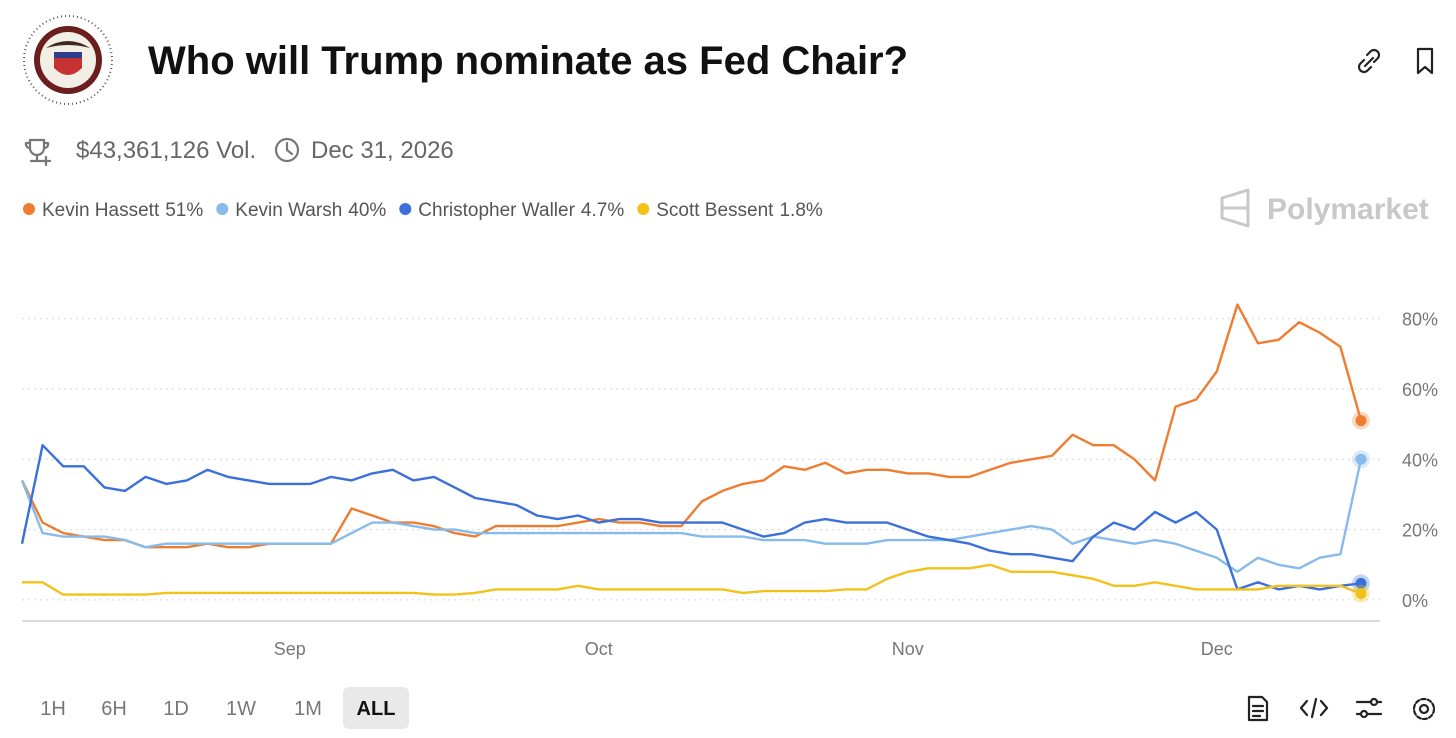 This screenshot has width=1456, height=738. Describe the element at coordinates (528, 61) in the screenshot. I see `title: Who will Trump nominate as Fed Chair?` at that location.